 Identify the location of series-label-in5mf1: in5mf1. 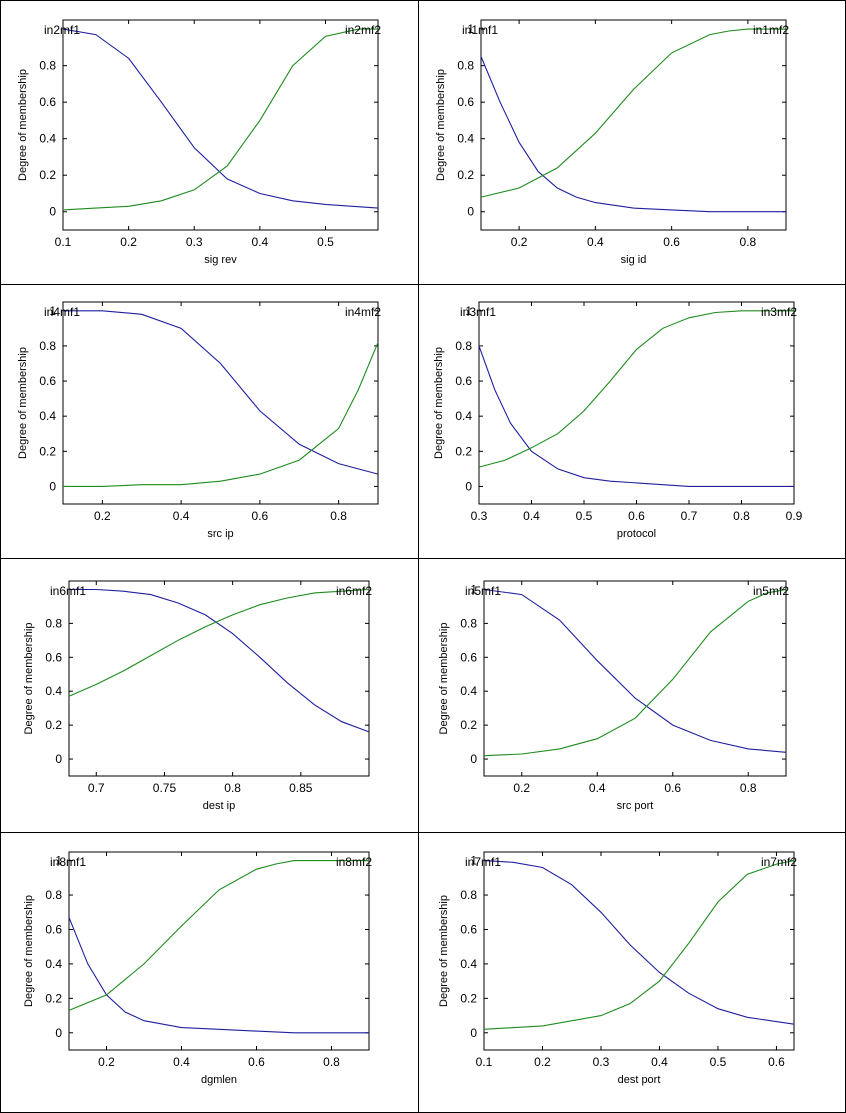
(483, 591).